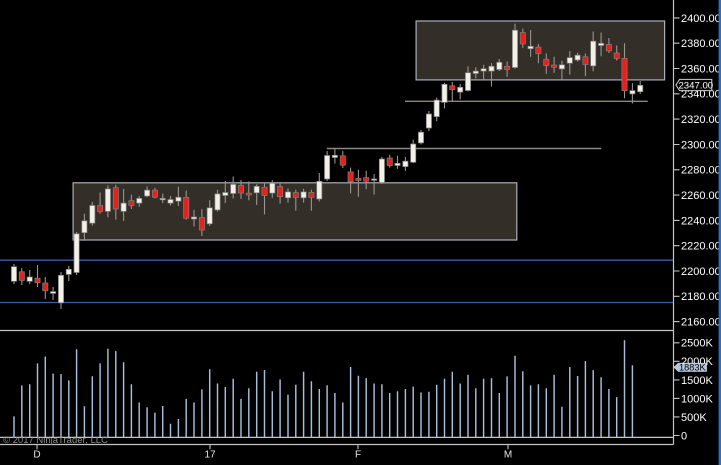  I want to click on svg-text: 2280.00, so click(701, 171).